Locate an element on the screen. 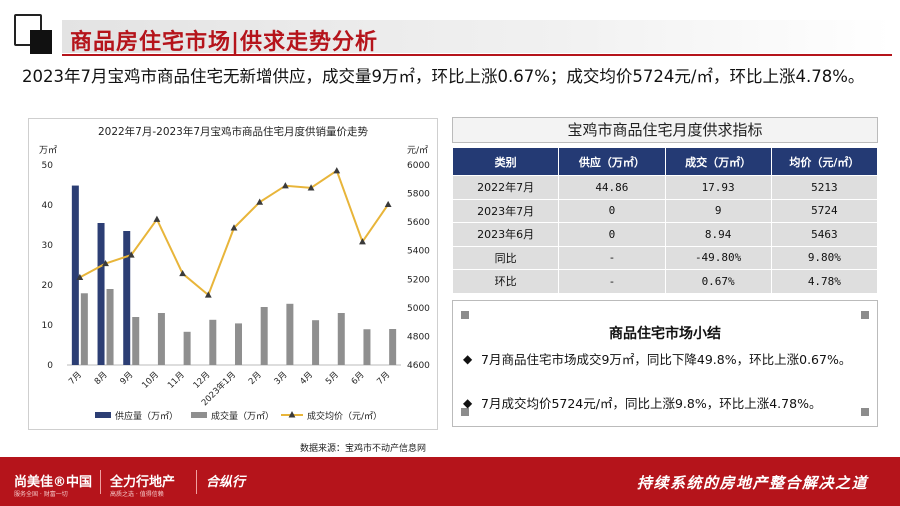 Image resolution: width=900 pixels, height=506 pixels. title-underline is located at coordinates (477, 55).